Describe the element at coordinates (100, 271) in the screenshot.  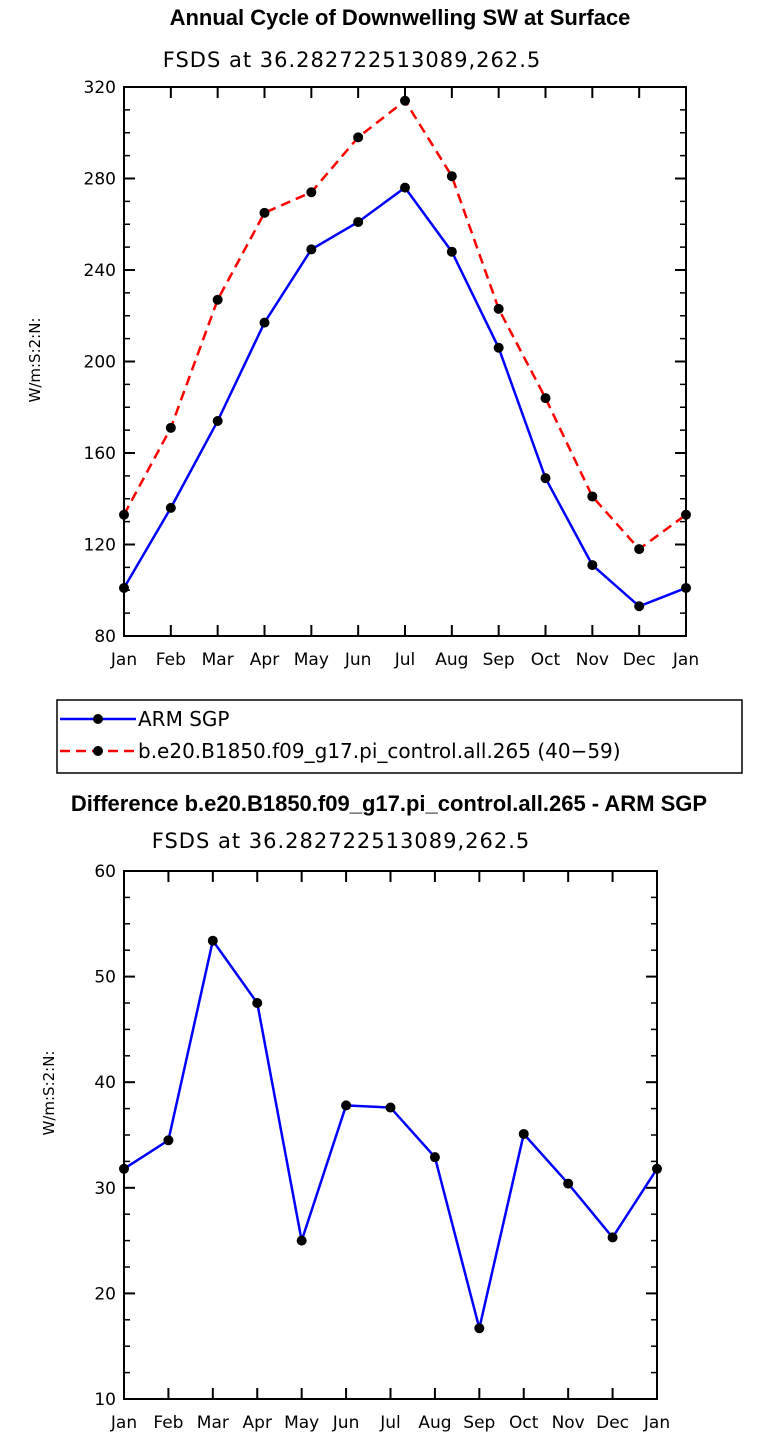
I see `y-tick-label: 240` at that location.